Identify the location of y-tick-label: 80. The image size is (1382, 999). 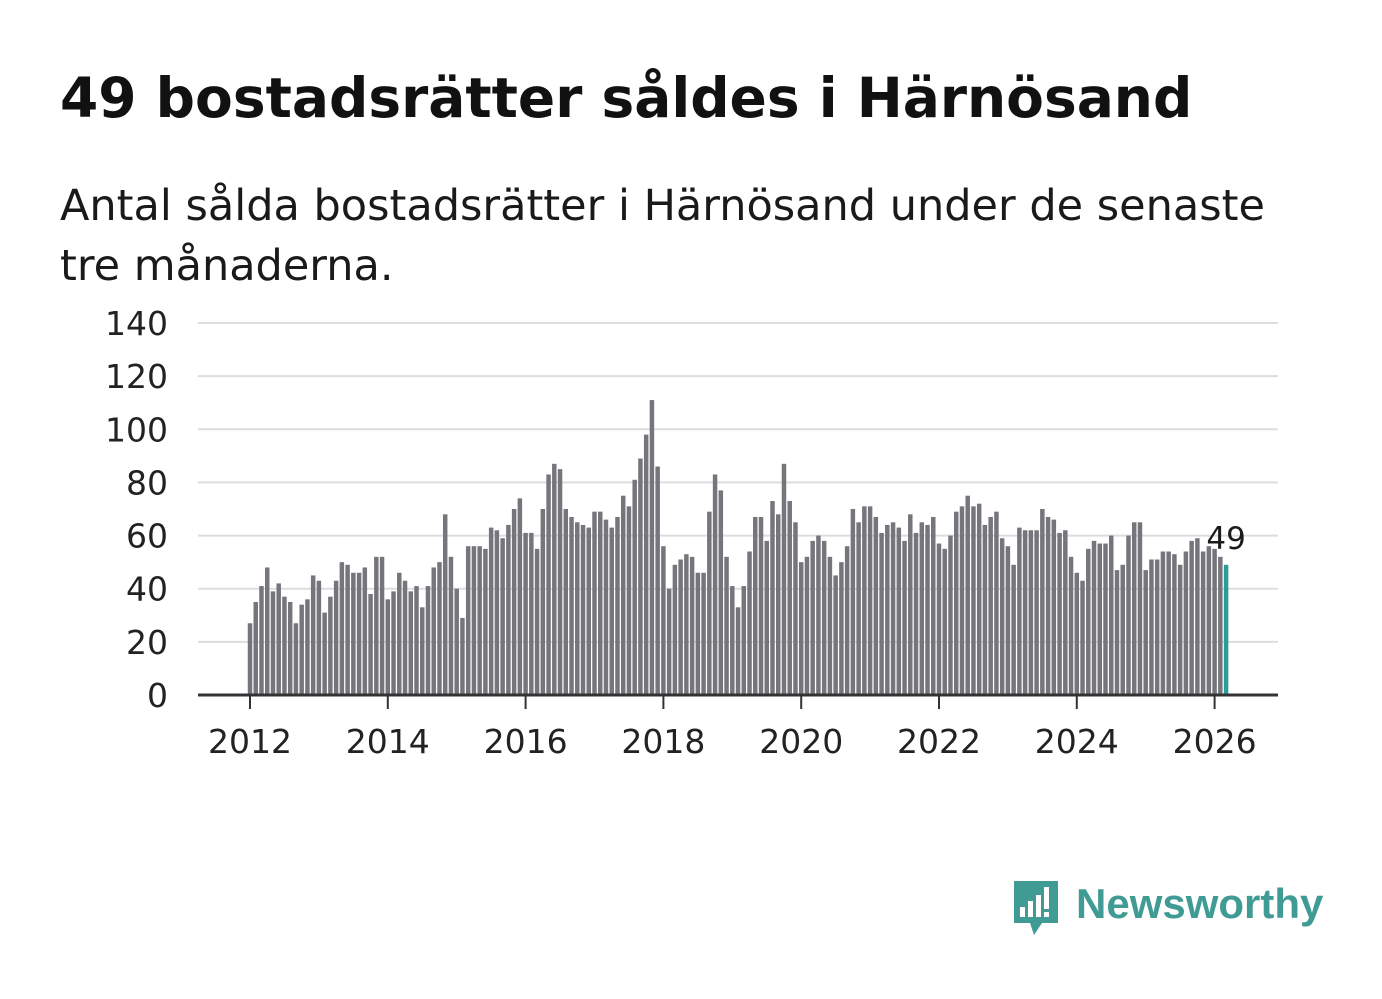
(147, 482).